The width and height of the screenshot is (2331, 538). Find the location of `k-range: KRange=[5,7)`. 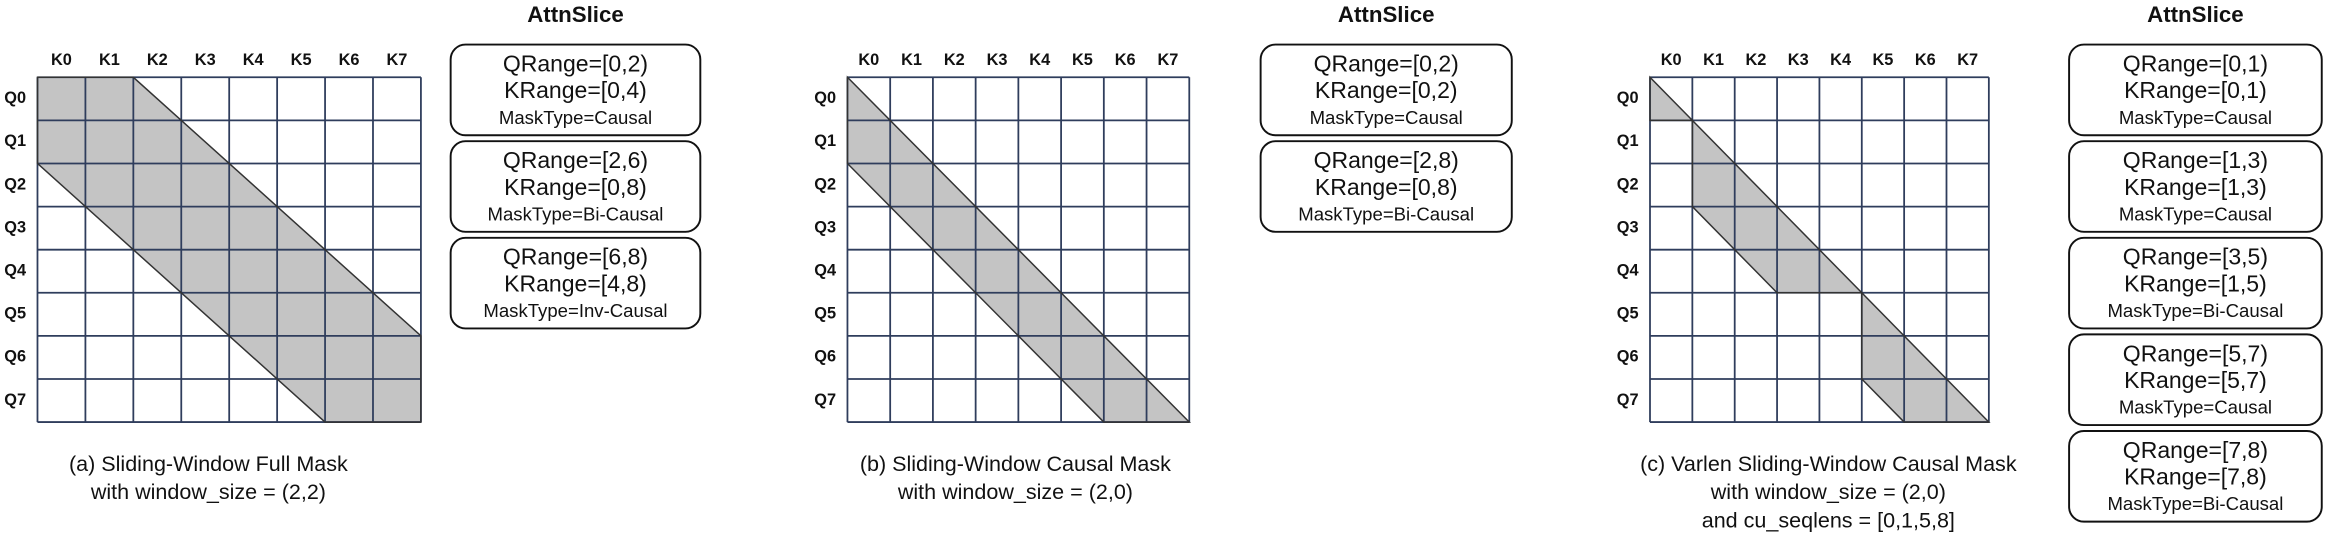

k-range: KRange=[5,7) is located at coordinates (2195, 380).